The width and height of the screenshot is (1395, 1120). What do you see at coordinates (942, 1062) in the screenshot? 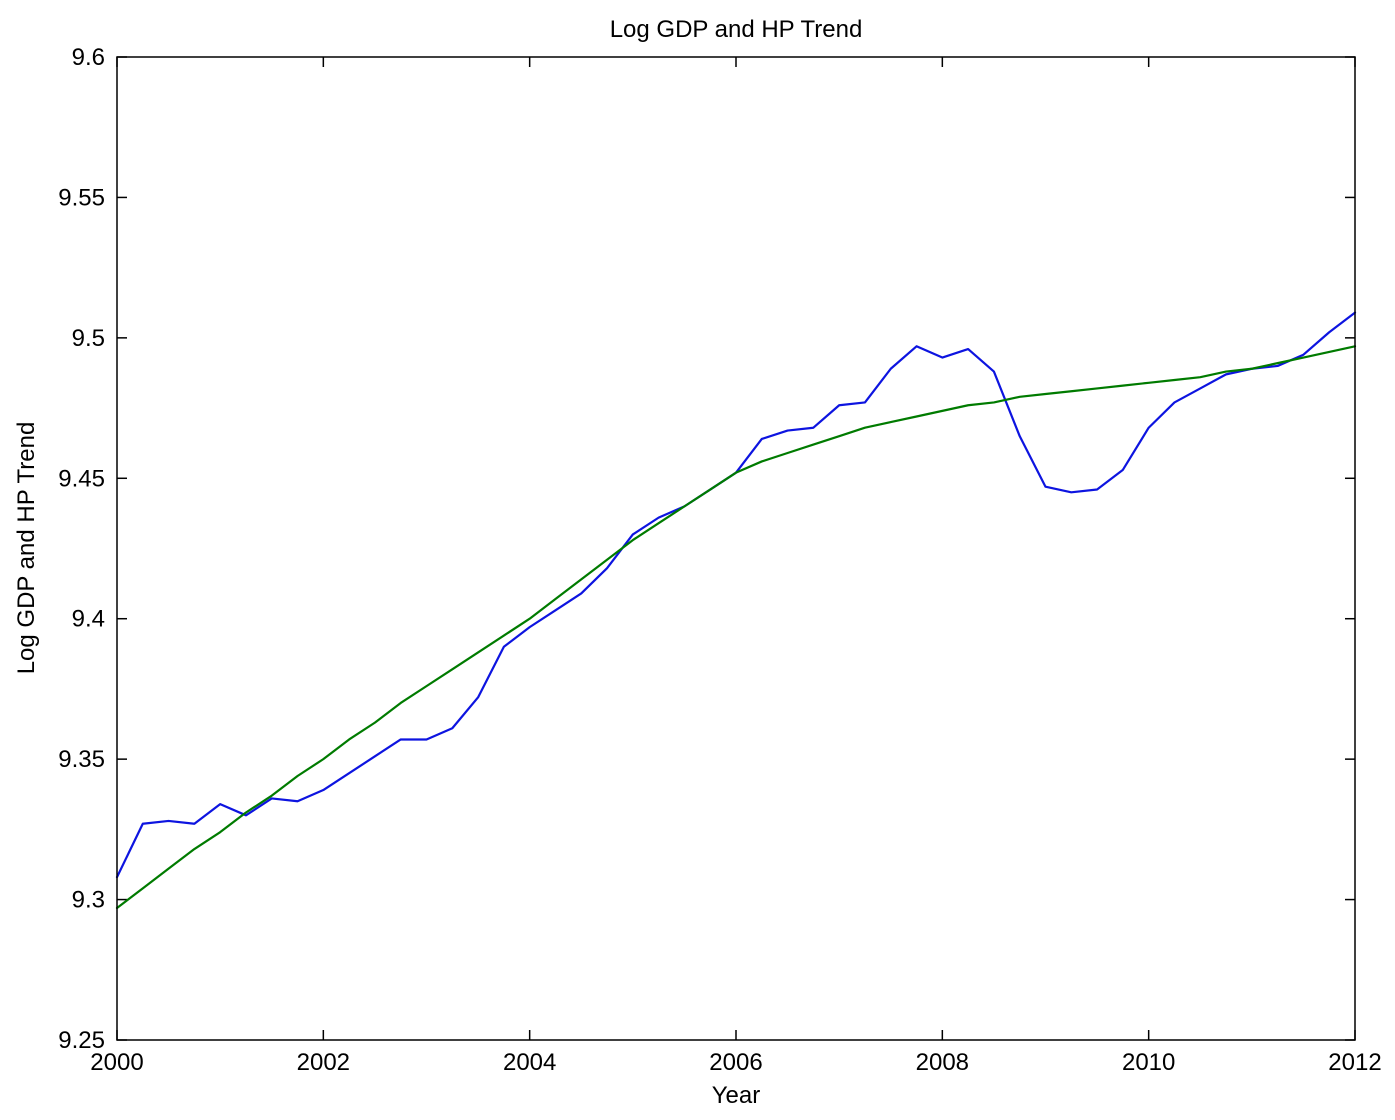
I see `x-tick-label: 2008` at bounding box center [942, 1062].